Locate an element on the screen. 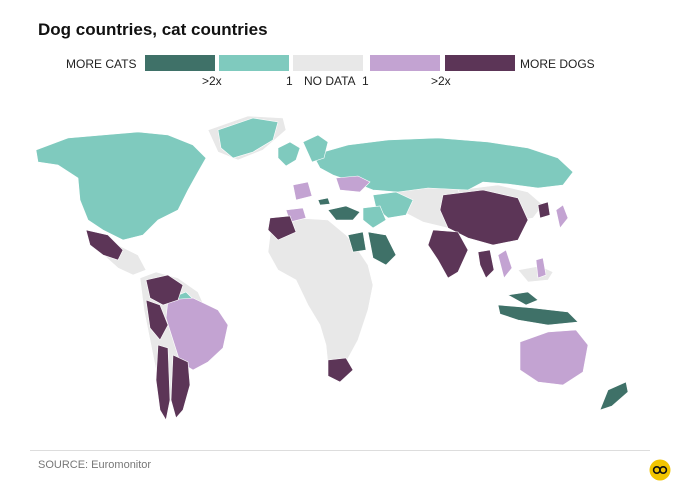 This screenshot has width=680, height=488. north-america-region is located at coordinates (121, 186).